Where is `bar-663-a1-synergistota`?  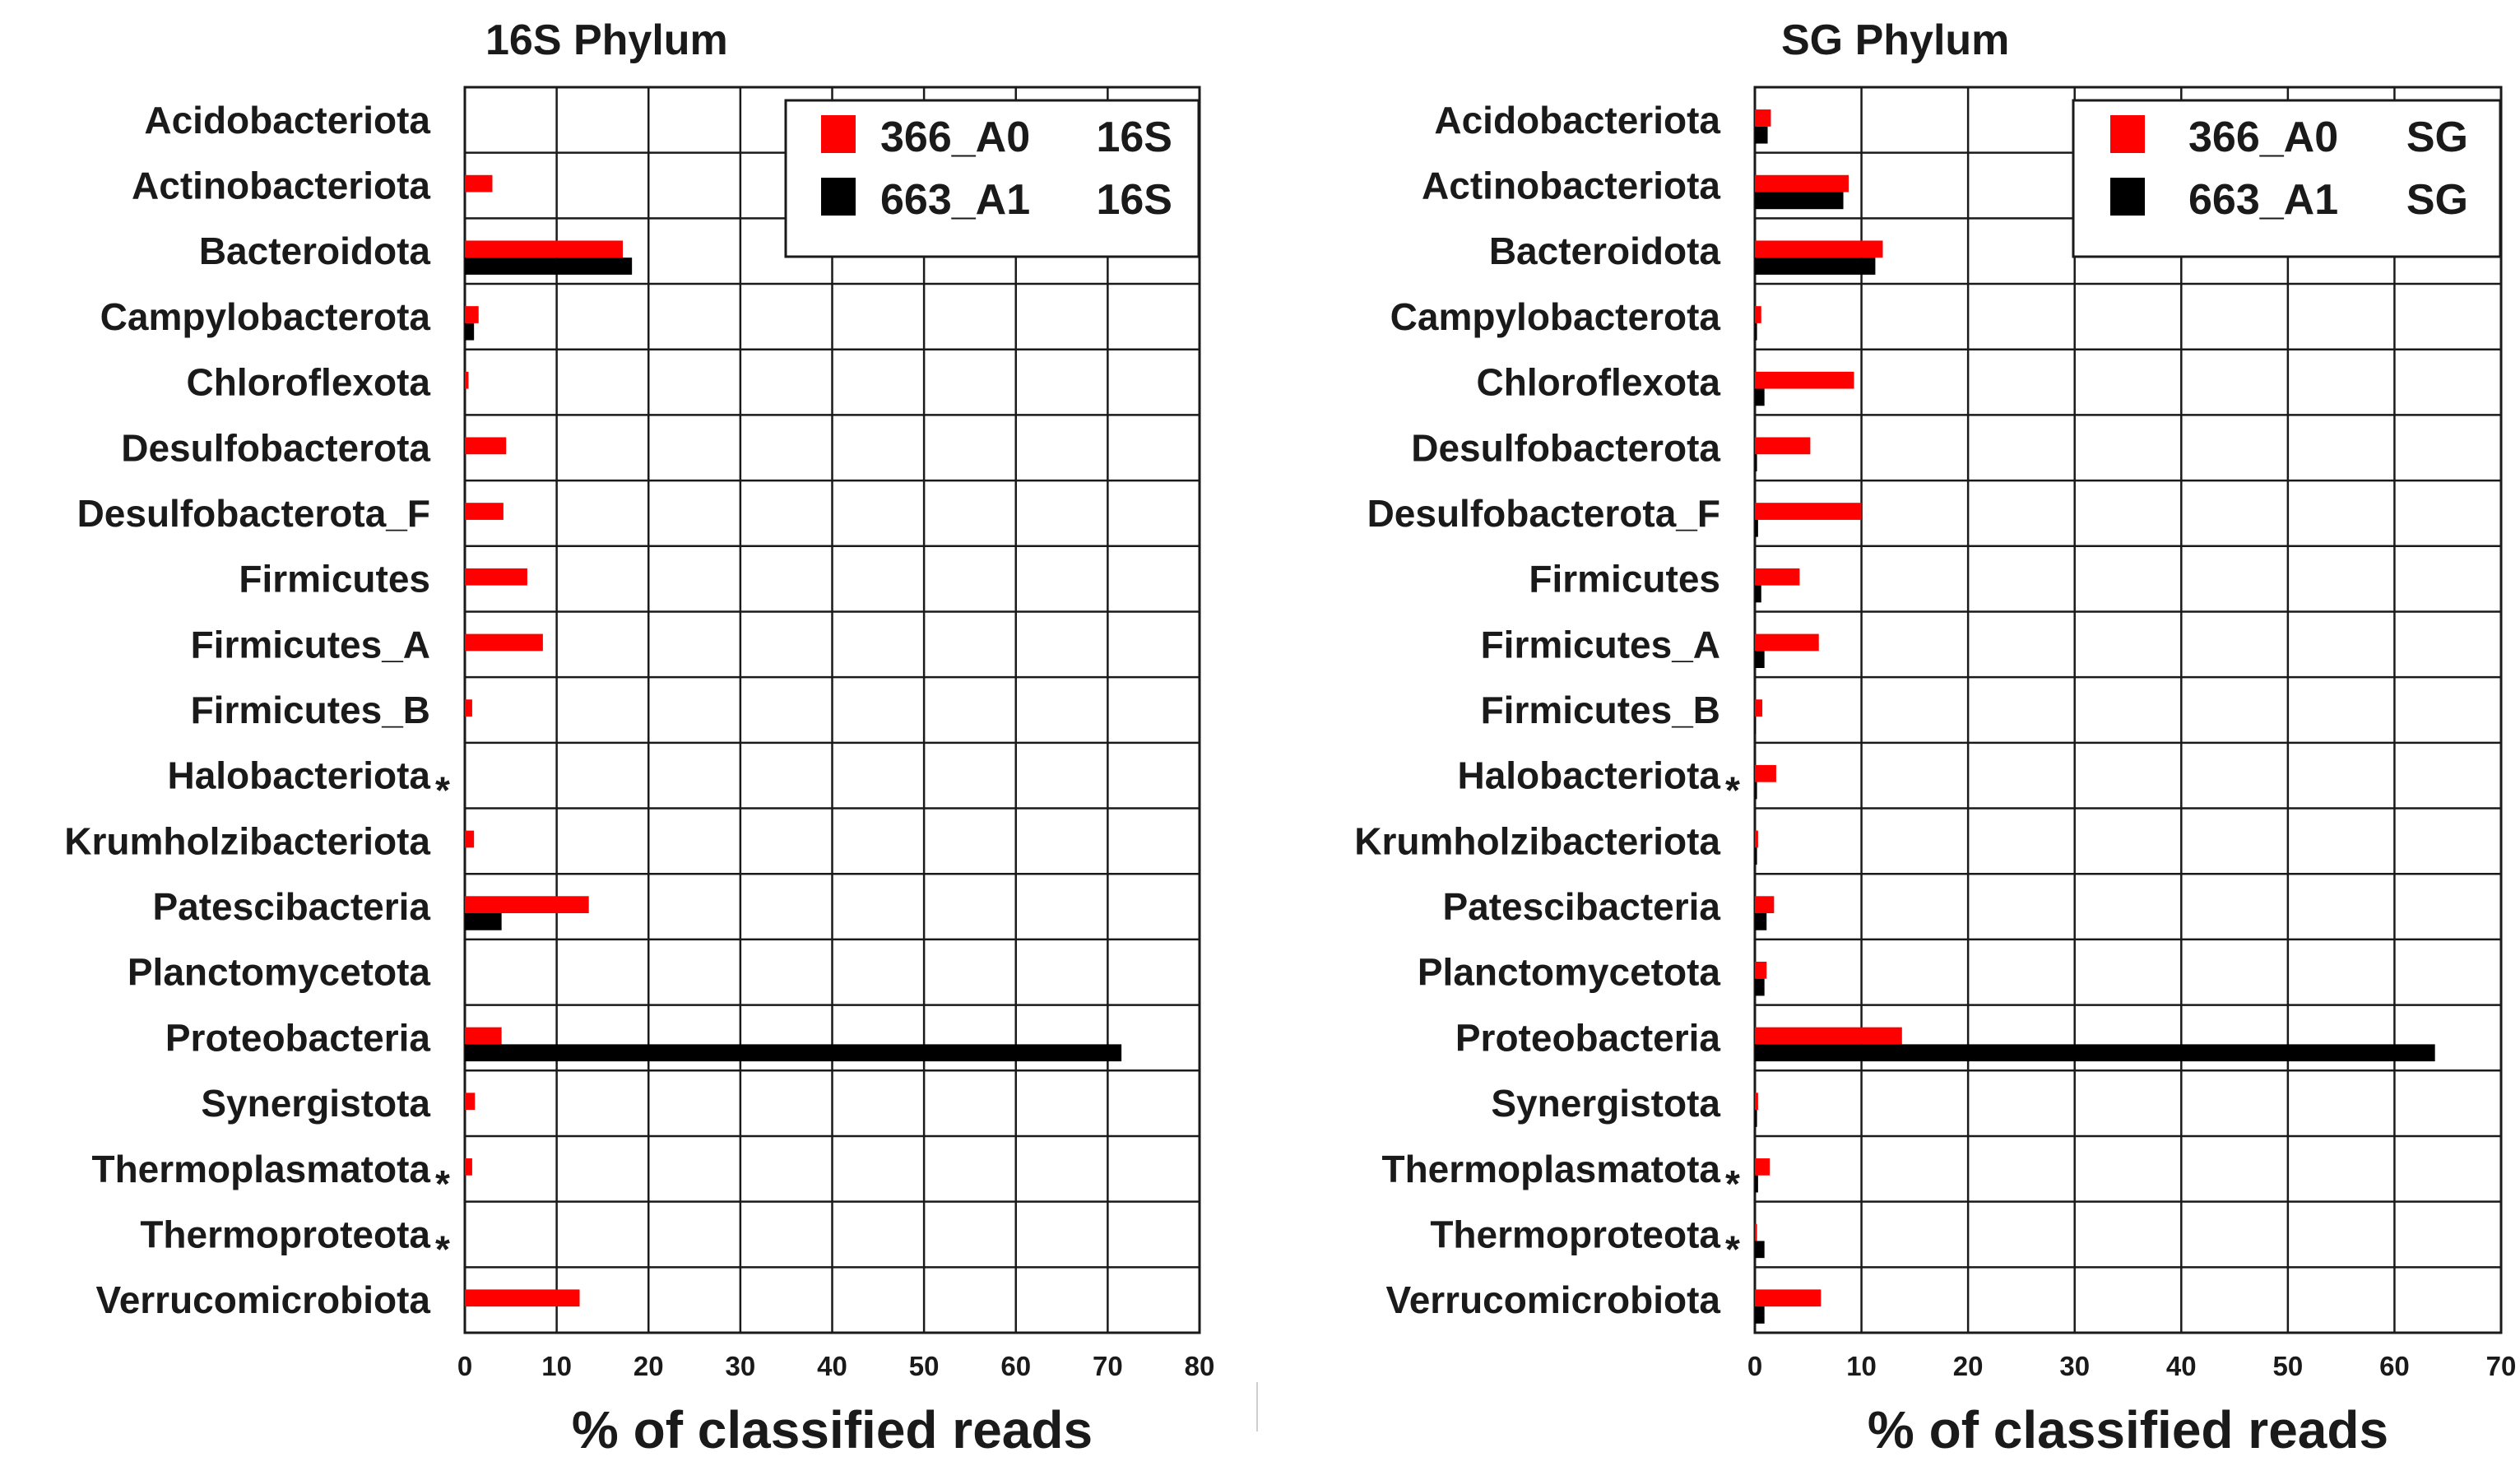
bar-663-a1-synergistota is located at coordinates (1756, 1118).